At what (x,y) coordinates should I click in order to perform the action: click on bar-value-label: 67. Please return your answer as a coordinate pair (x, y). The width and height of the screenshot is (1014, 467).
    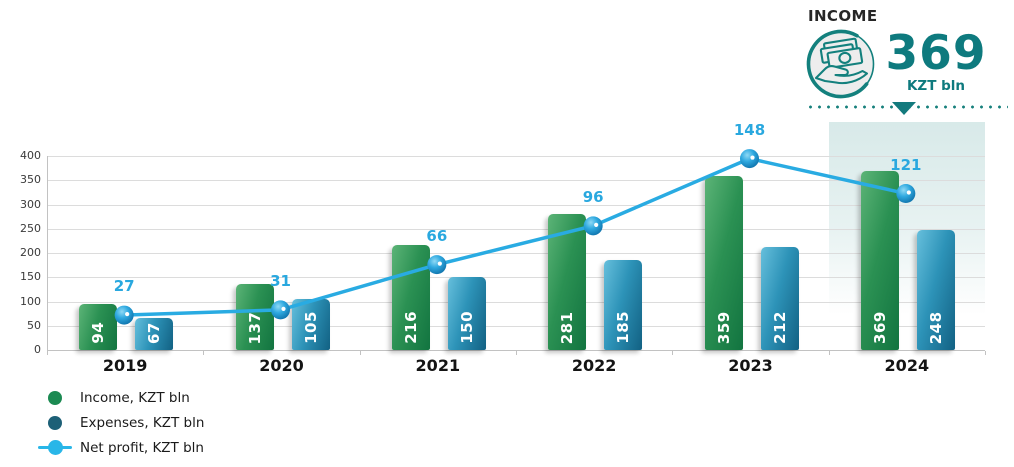
    Looking at the image, I should click on (154, 333).